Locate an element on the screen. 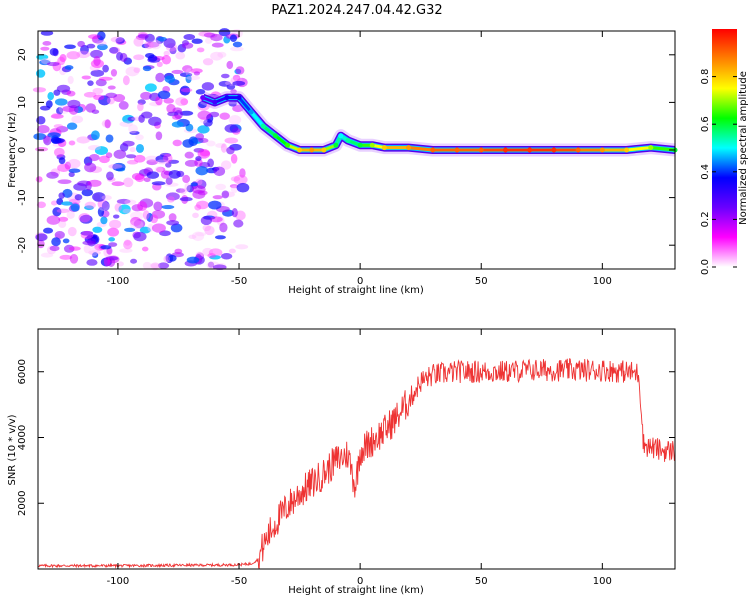 The width and height of the screenshot is (750, 600). colorbar-scale is located at coordinates (724, 148).